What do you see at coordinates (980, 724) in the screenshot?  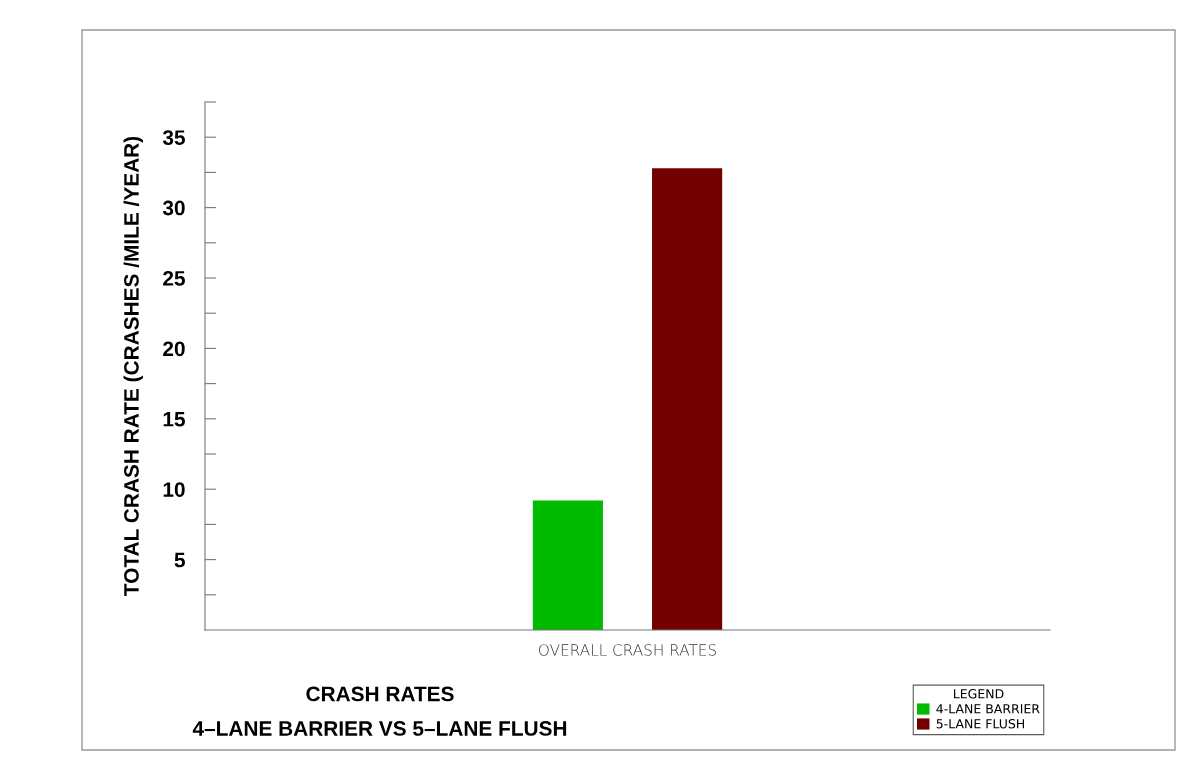 I see `legend-label: 5-LANE FLUSH` at bounding box center [980, 724].